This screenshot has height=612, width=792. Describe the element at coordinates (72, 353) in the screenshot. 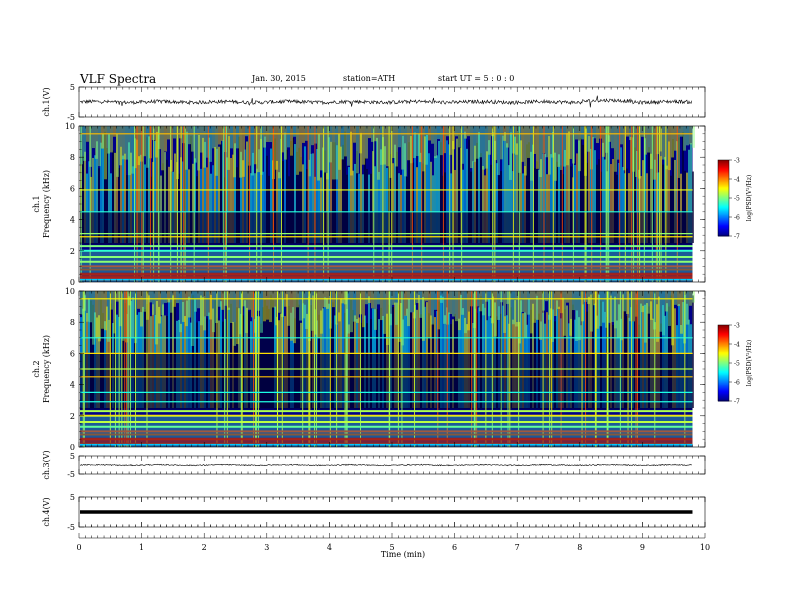

I see `y-tick-label: 6` at that location.